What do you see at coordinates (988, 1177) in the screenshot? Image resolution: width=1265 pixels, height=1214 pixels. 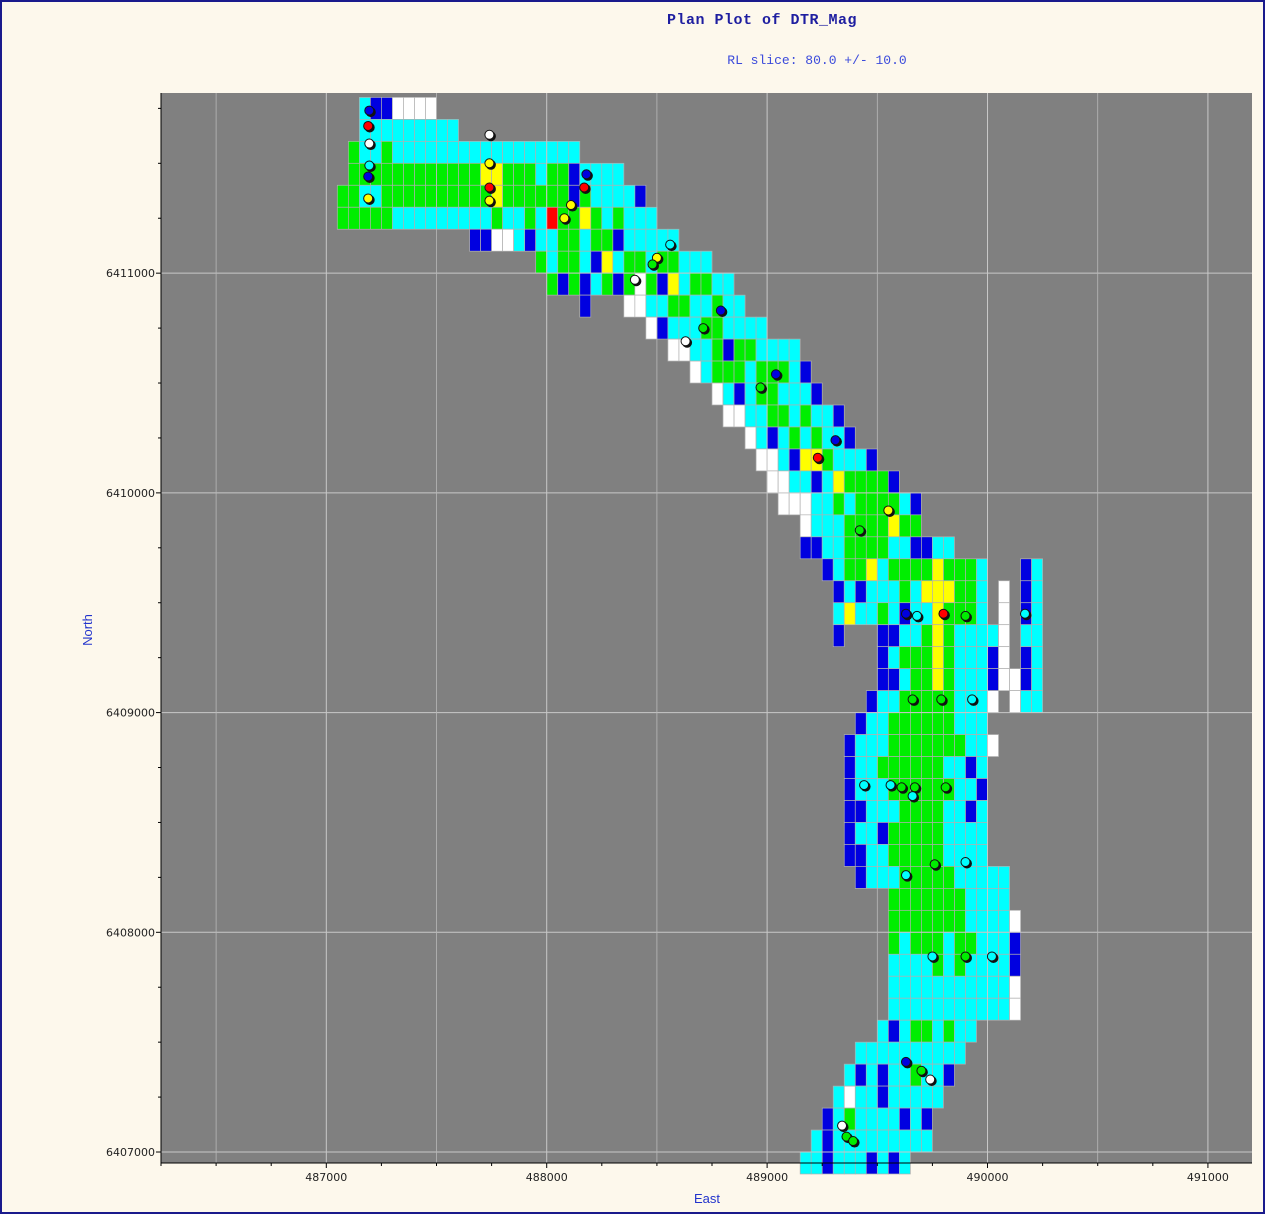 I see `x-tick-label: 490000` at bounding box center [988, 1177].